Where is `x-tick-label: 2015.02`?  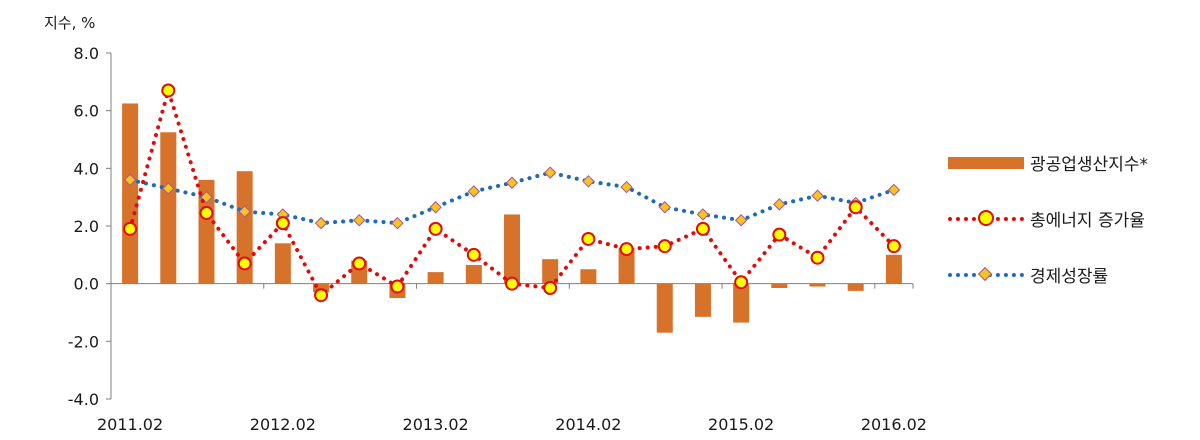 x-tick-label: 2015.02 is located at coordinates (741, 424).